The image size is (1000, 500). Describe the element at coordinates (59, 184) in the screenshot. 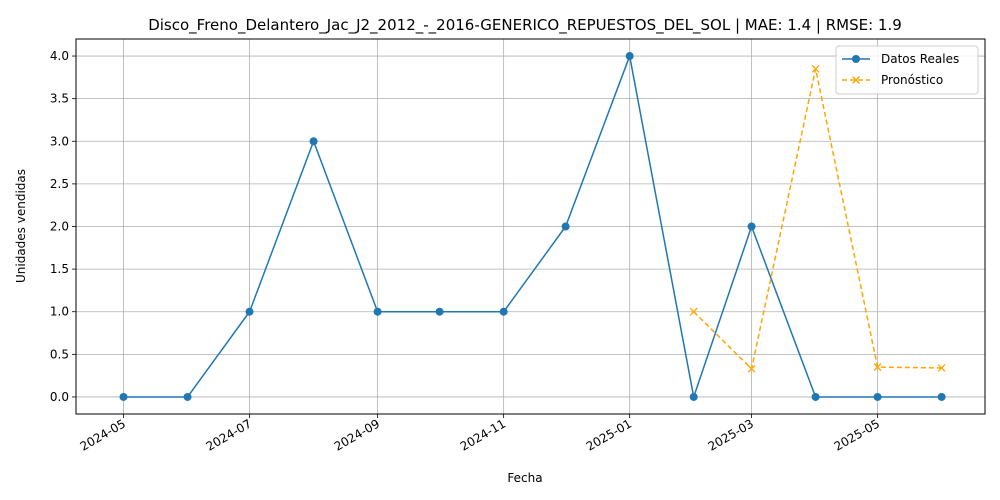

I see `y-tick-label: 2.5` at that location.